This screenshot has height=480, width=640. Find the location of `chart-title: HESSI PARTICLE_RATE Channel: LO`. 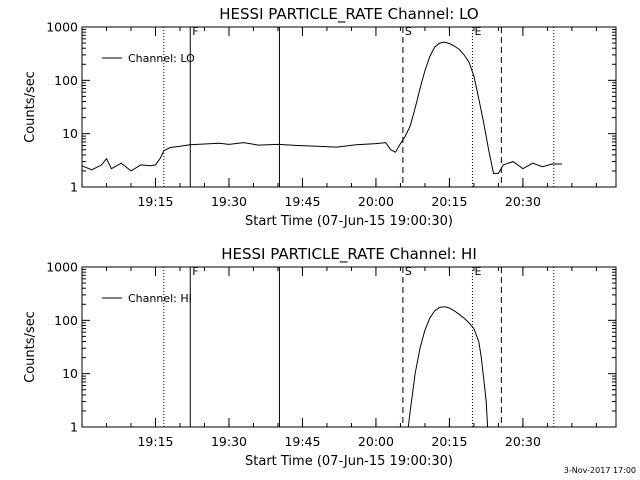

chart-title: HESSI PARTICLE_RATE Channel: LO is located at coordinates (348, 14).